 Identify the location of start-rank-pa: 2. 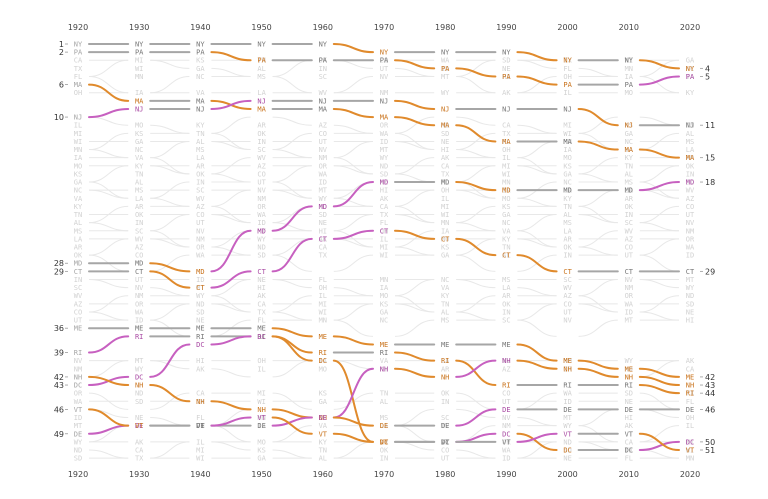
(61, 52).